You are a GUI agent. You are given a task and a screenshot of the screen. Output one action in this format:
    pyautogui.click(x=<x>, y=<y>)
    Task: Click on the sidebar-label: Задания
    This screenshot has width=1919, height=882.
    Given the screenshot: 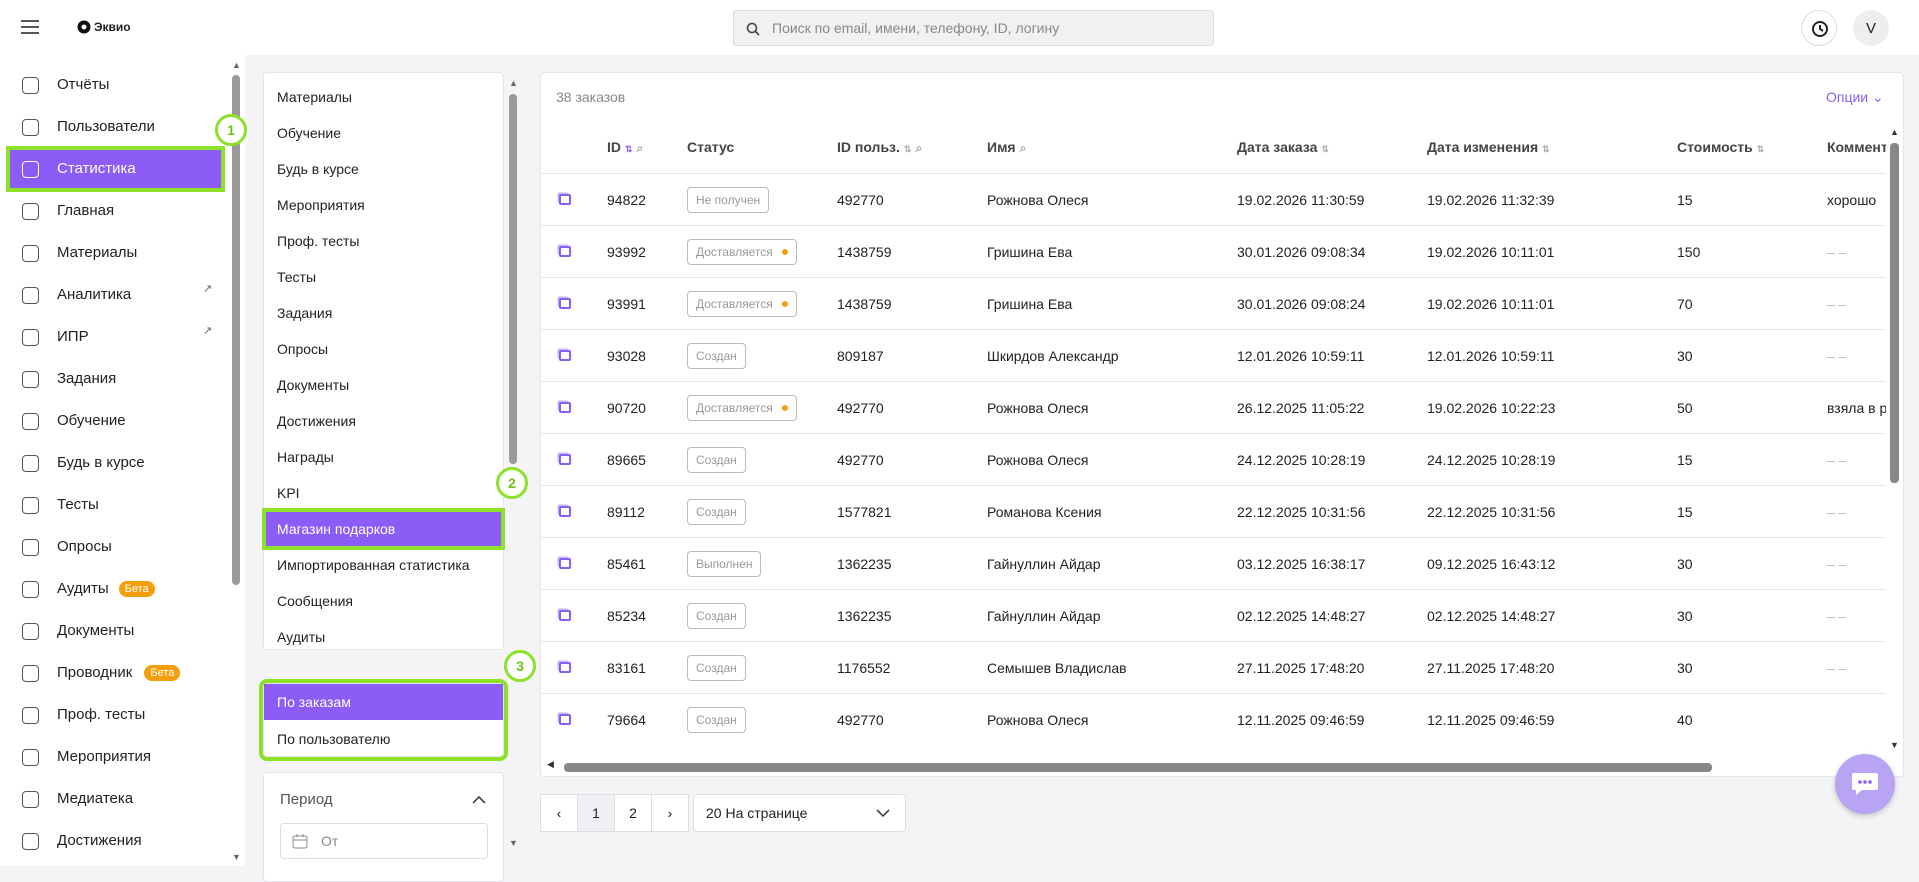 What is the action you would take?
    pyautogui.click(x=87, y=378)
    